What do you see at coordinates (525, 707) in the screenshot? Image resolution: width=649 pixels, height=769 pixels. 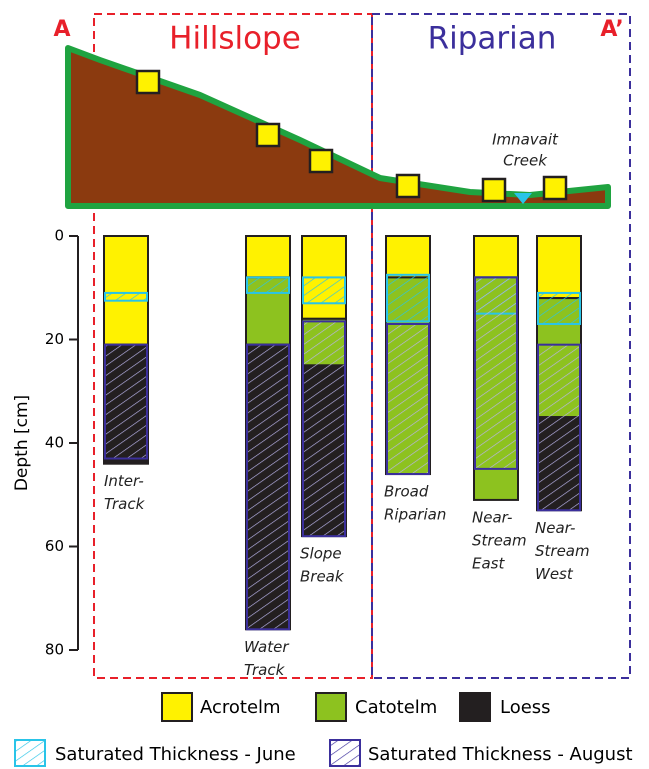 I see `legend-label: Loess` at bounding box center [525, 707].